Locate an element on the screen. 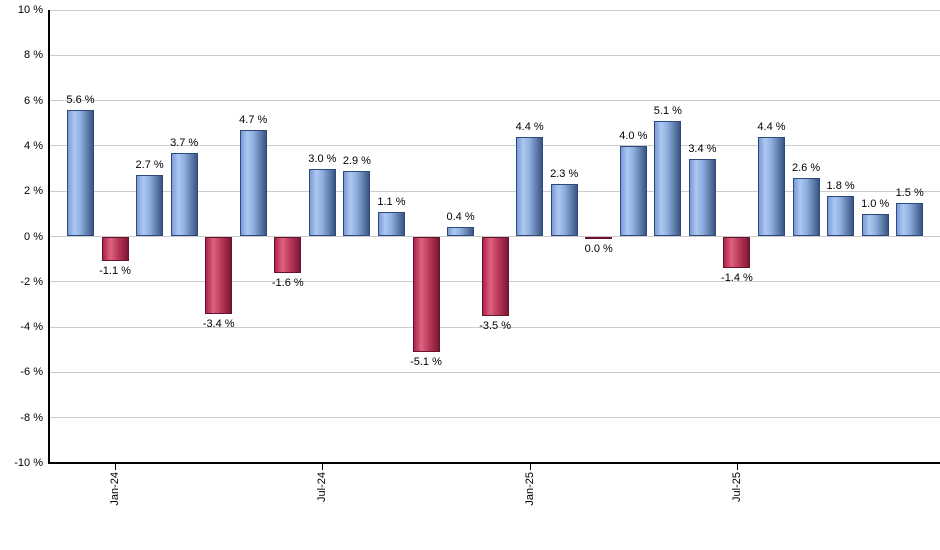 Image resolution: width=940 pixels, height=550 pixels. bar-value-label-14: 2.3 % is located at coordinates (564, 174).